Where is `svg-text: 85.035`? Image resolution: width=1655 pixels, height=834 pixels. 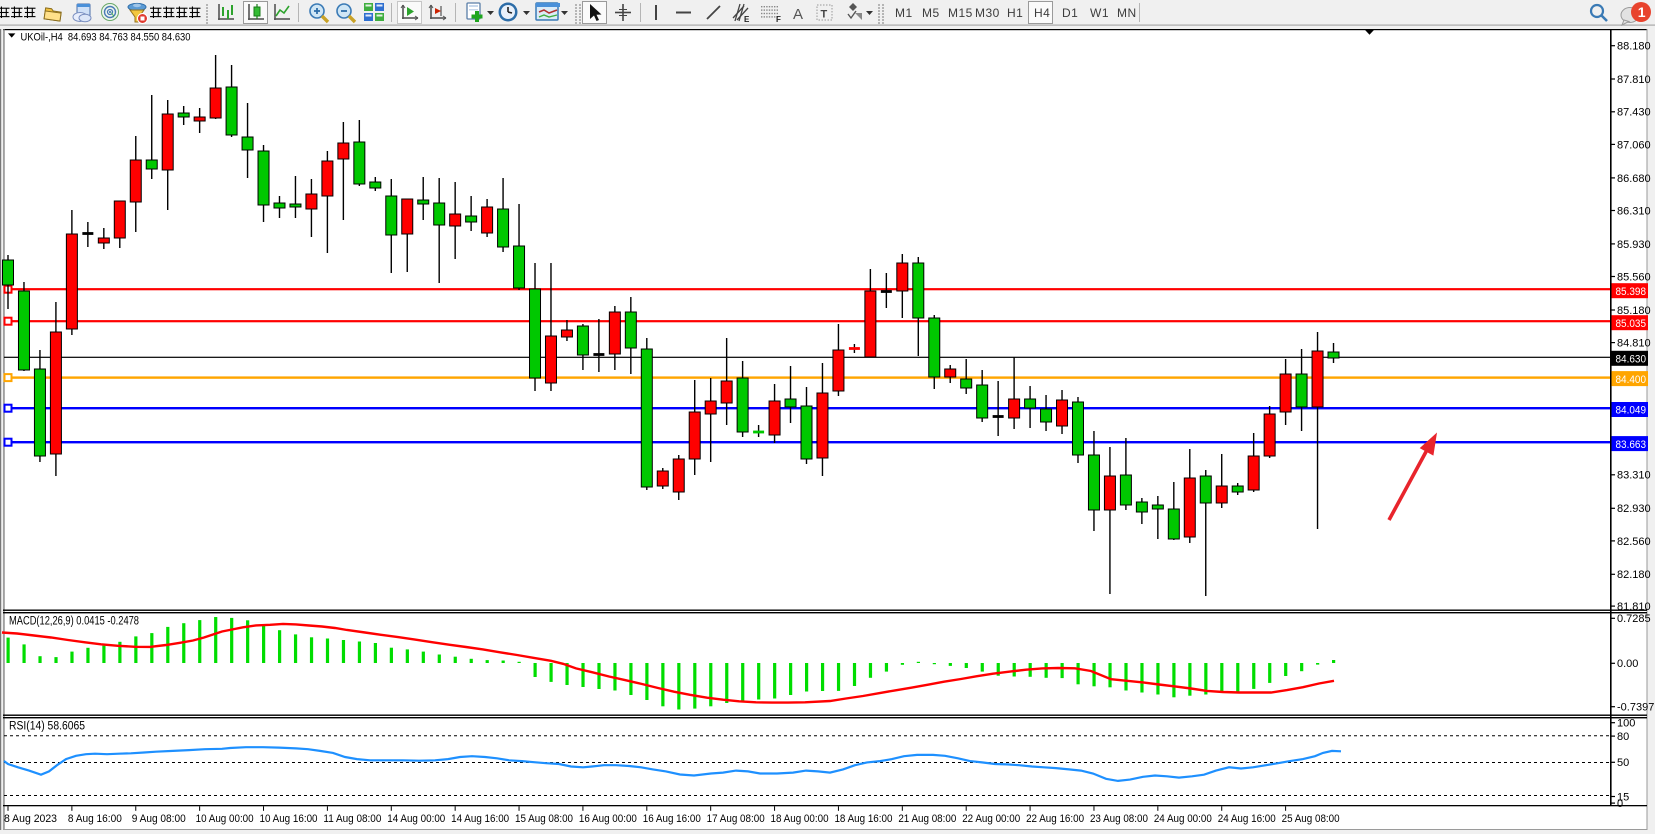 svg-text: 85.035 is located at coordinates (1631, 324).